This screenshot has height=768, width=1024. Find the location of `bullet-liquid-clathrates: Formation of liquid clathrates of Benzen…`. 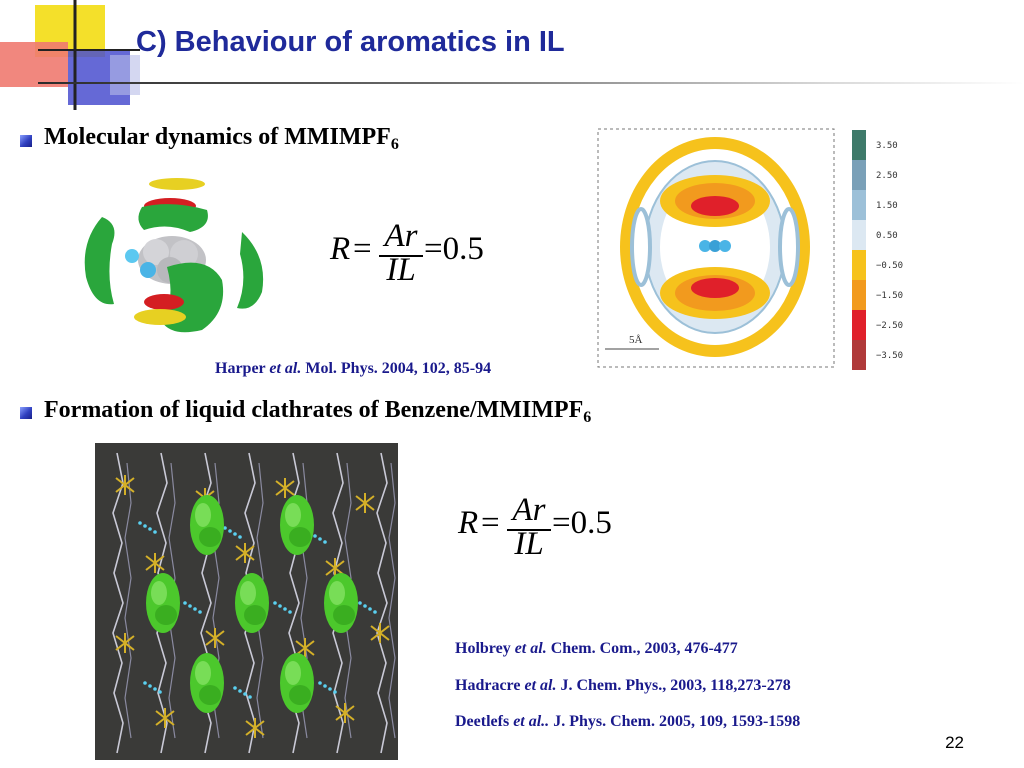

bullet-liquid-clathrates: Formation of liquid clathrates of Benzen… is located at coordinates (317, 412).